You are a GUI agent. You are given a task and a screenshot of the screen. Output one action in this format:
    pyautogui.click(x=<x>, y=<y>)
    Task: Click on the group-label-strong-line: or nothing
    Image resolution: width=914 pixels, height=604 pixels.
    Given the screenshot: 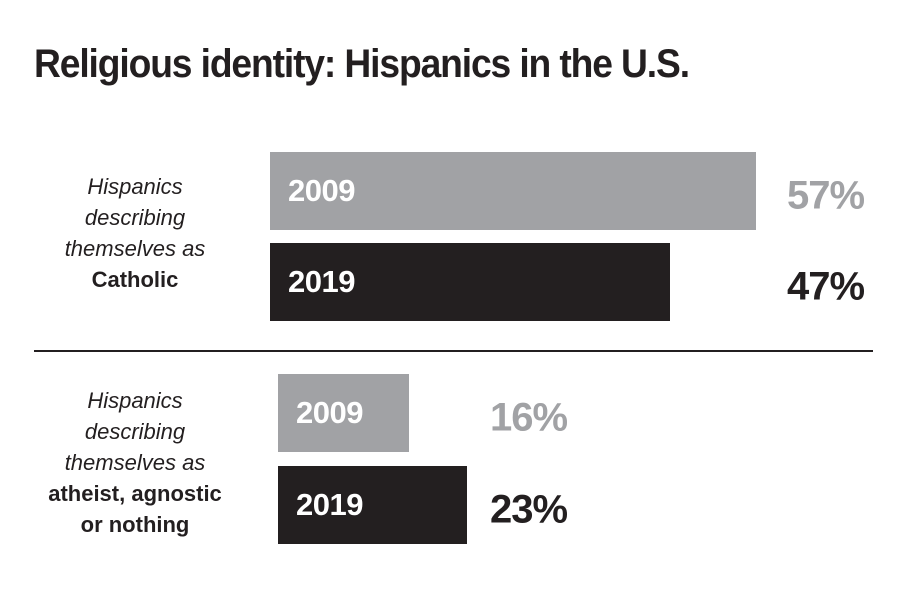 What is the action you would take?
    pyautogui.click(x=135, y=524)
    